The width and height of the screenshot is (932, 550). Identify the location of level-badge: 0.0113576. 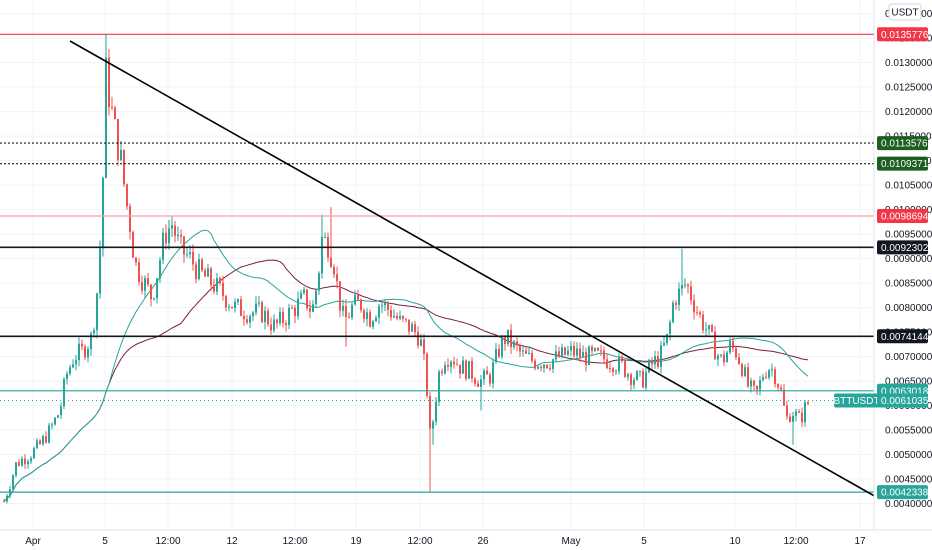
(902, 143).